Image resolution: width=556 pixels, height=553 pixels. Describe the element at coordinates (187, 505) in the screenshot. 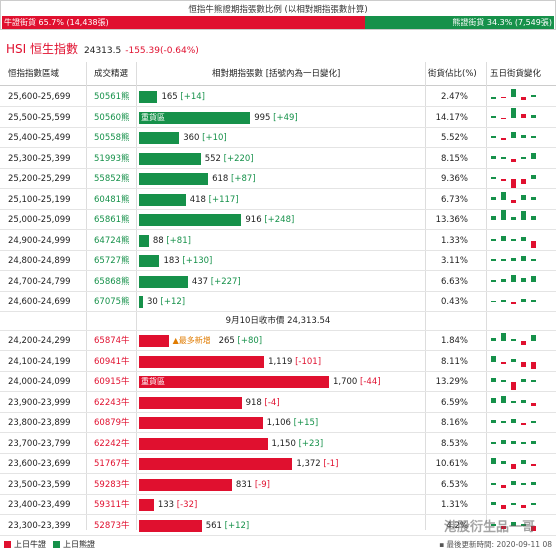

I see `contracts-change: [-32]` at that location.